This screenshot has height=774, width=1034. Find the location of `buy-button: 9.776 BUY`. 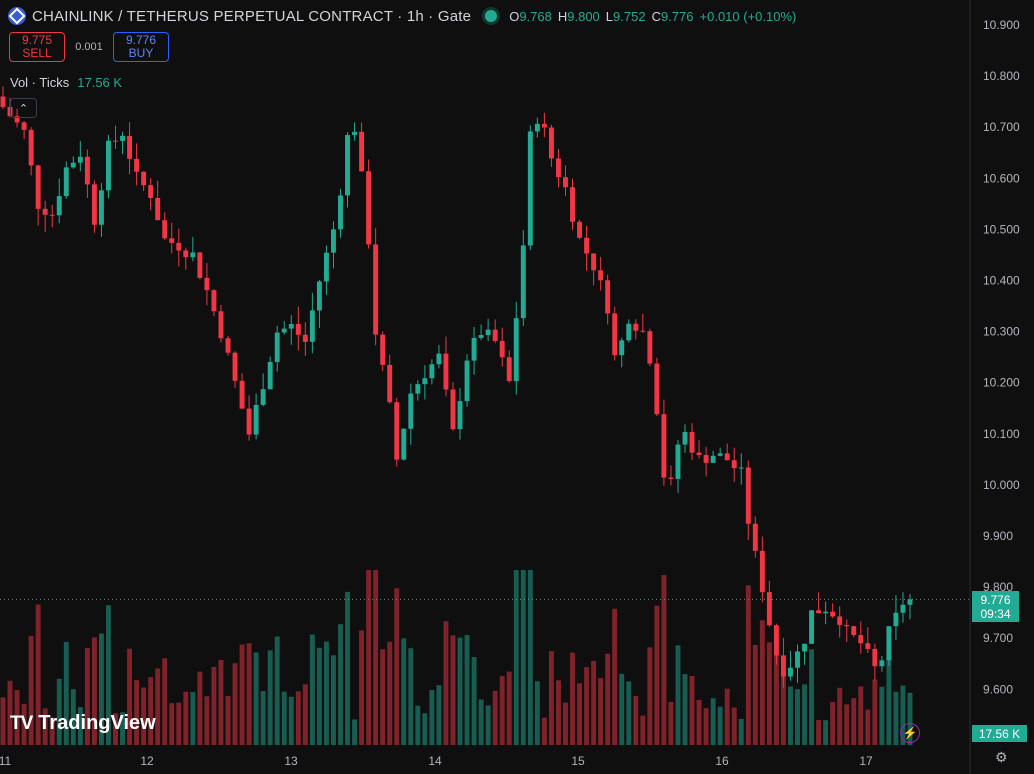

buy-button: 9.776 BUY is located at coordinates (141, 47).